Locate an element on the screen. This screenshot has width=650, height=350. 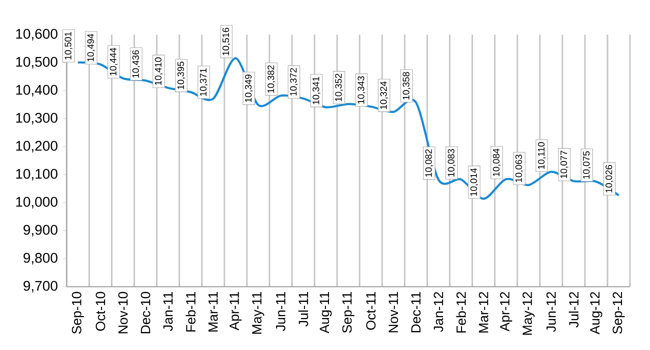
y-tick-label: 10,500 is located at coordinates (37, 62).